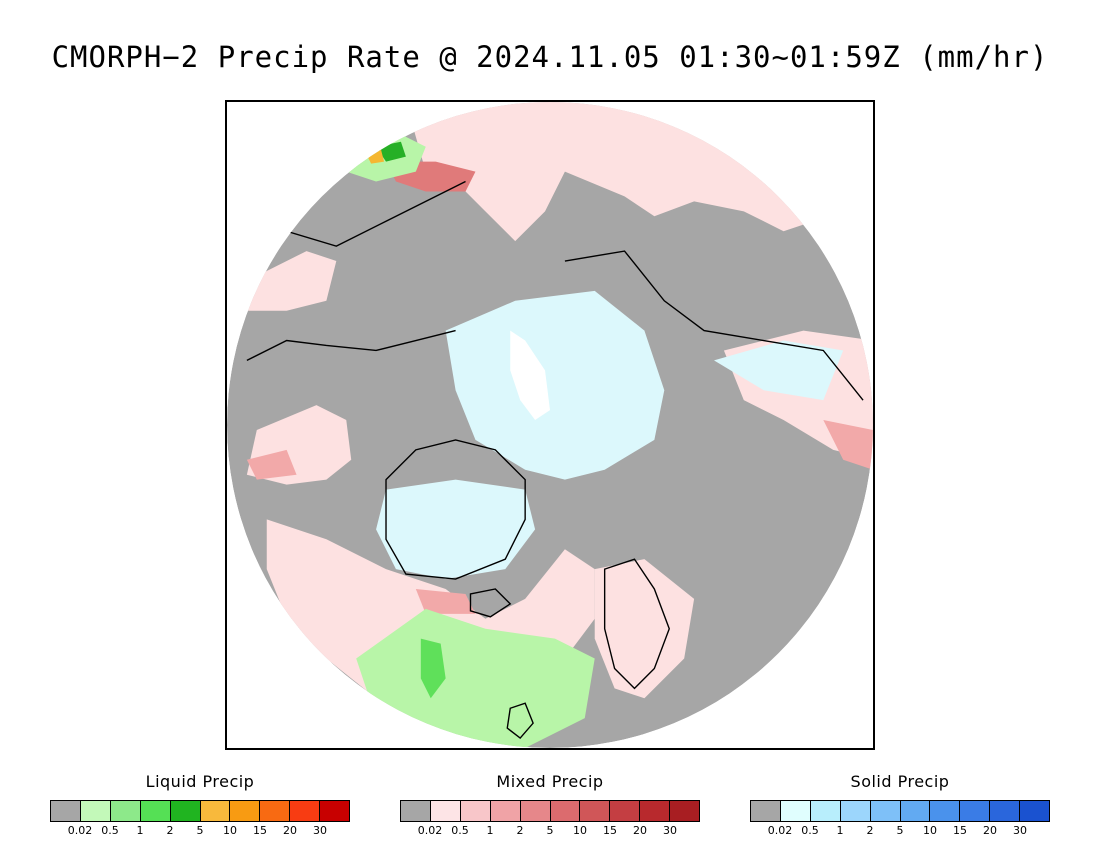  Describe the element at coordinates (550, 781) in the screenshot. I see `legend-title: Mixed Precip` at that location.